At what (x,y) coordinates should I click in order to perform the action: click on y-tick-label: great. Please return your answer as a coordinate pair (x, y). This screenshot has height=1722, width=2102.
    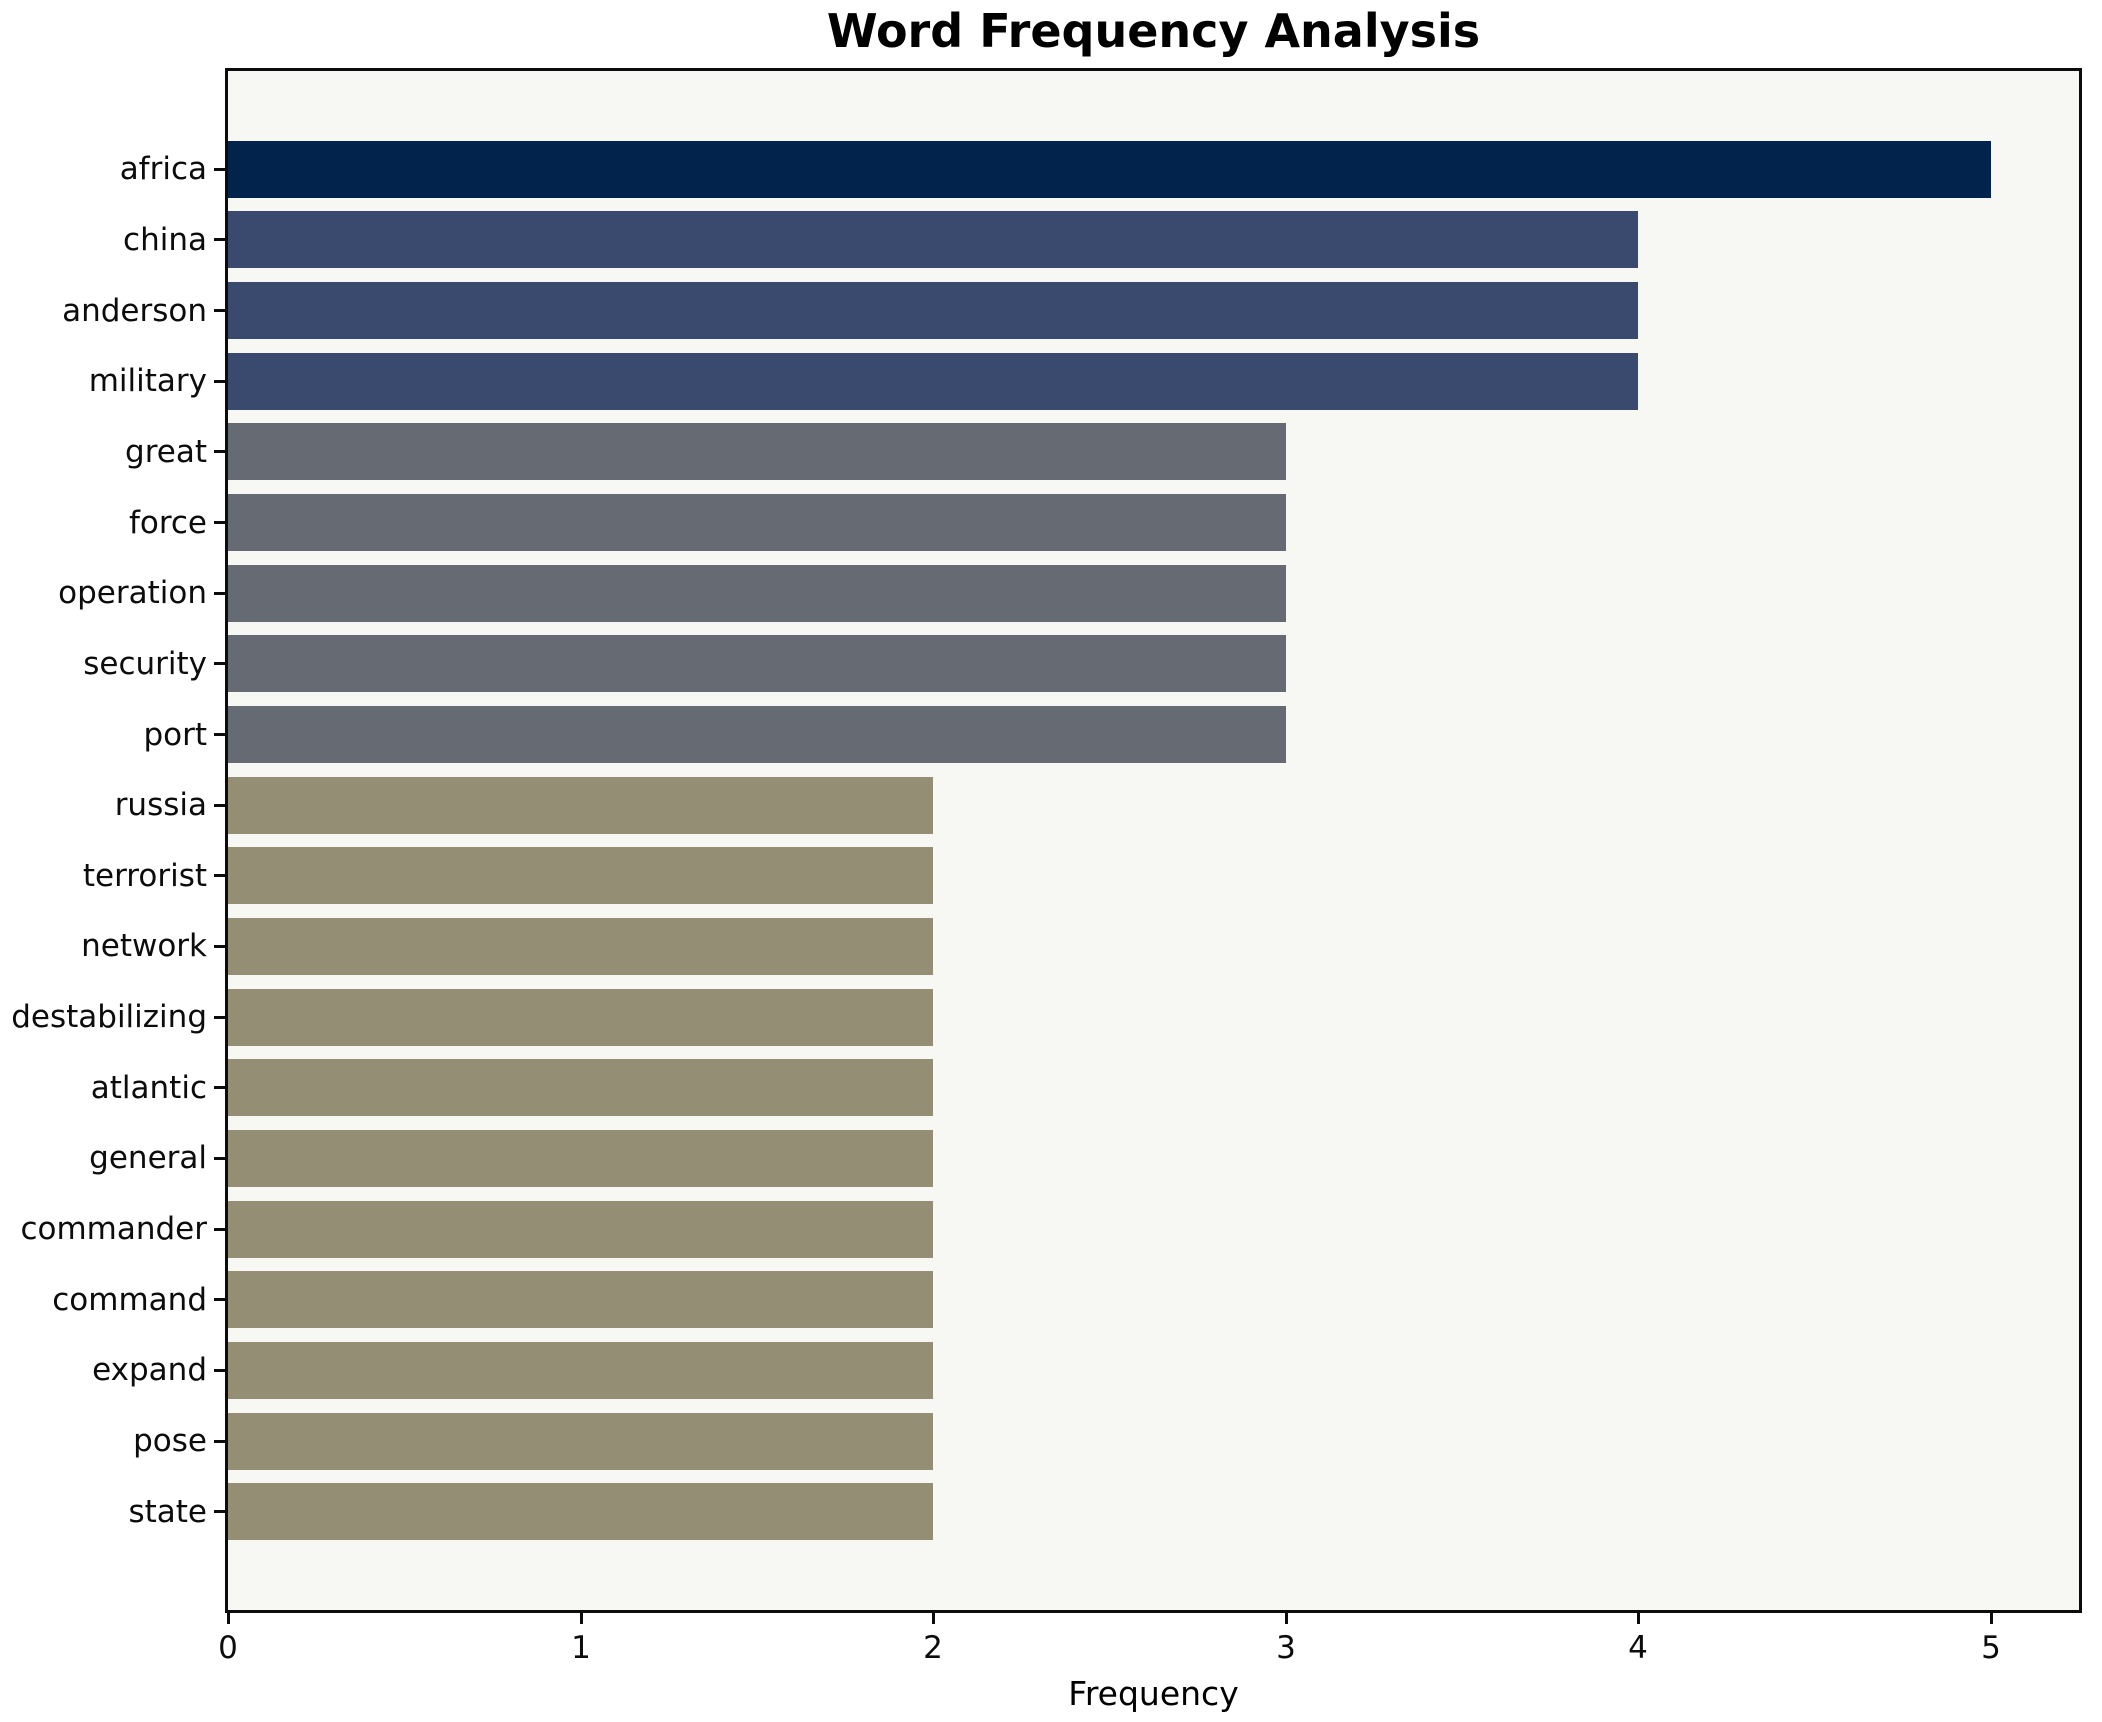
    Looking at the image, I should click on (166, 452).